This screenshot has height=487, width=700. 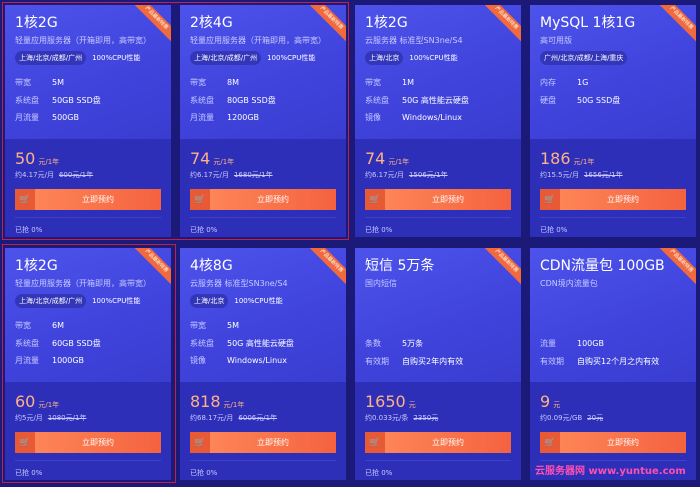 I want to click on card-subtitle: 轻量应用服务器（开箱即用，高带宽）, so click(x=258, y=40).